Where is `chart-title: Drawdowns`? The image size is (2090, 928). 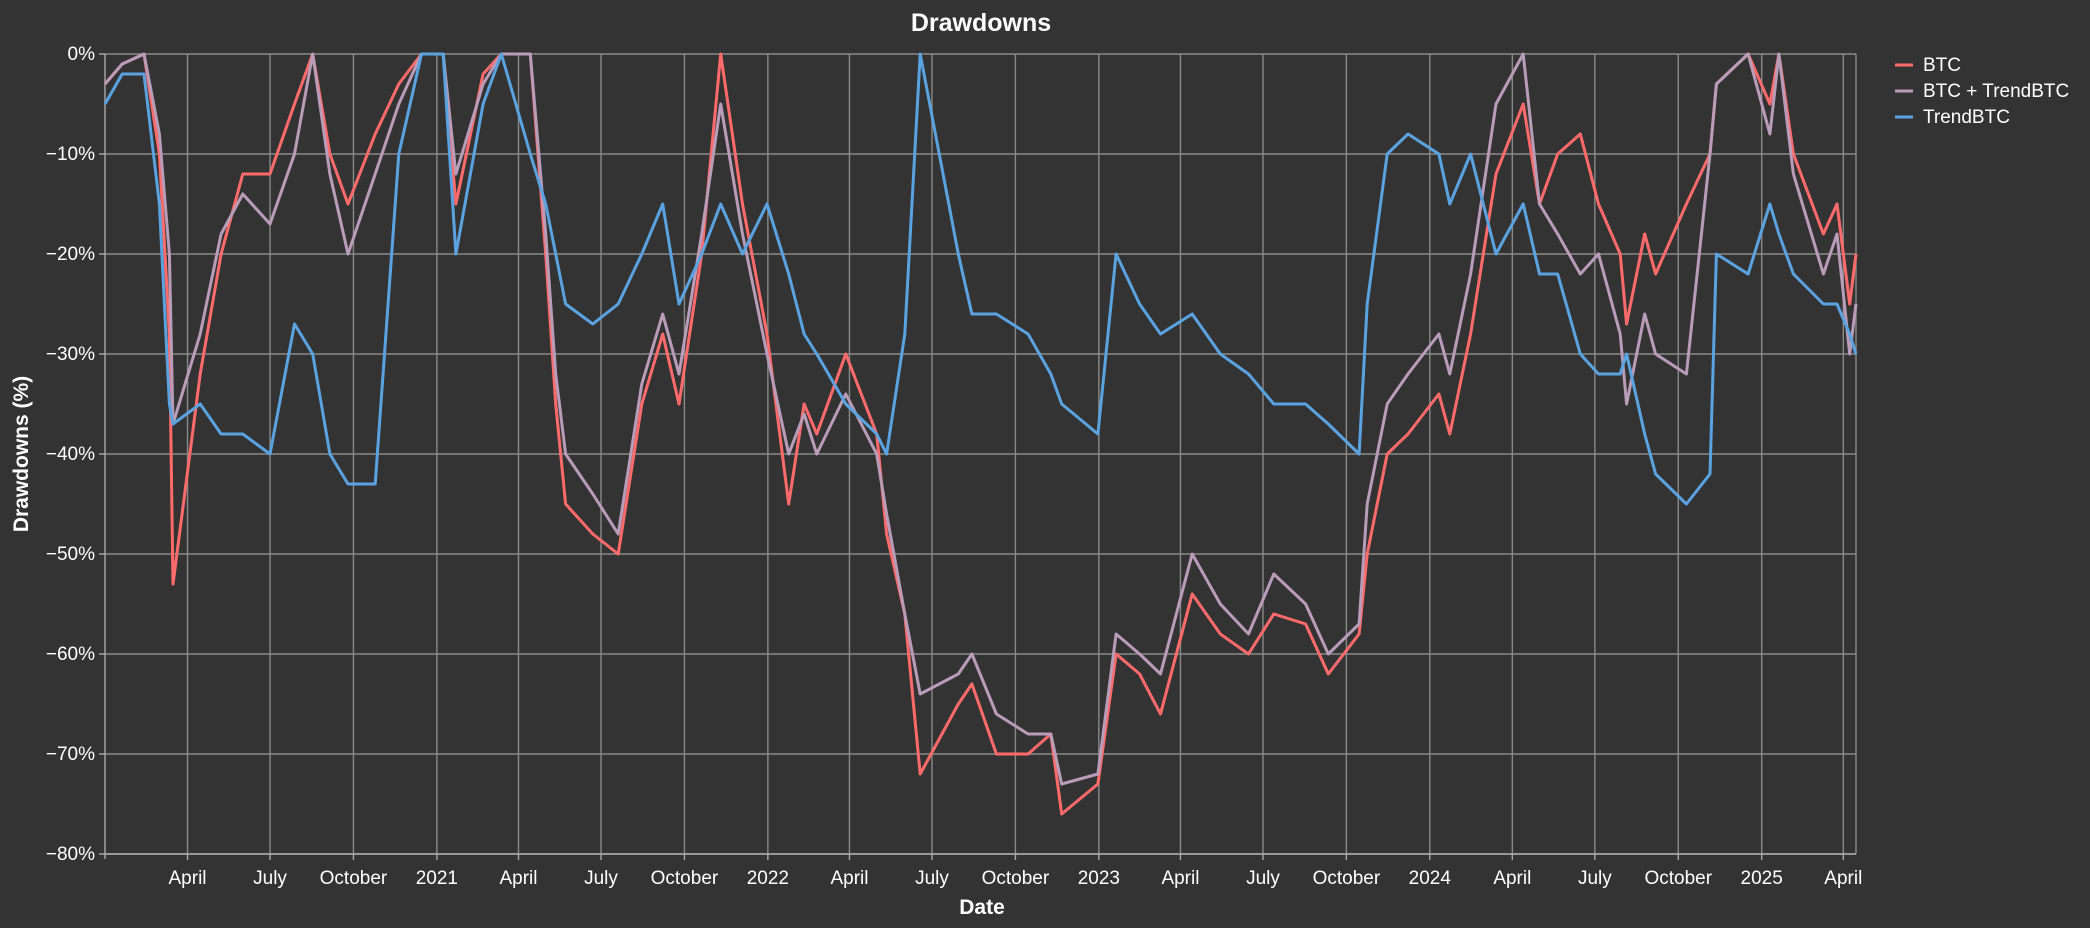
chart-title: Drawdowns is located at coordinates (981, 23).